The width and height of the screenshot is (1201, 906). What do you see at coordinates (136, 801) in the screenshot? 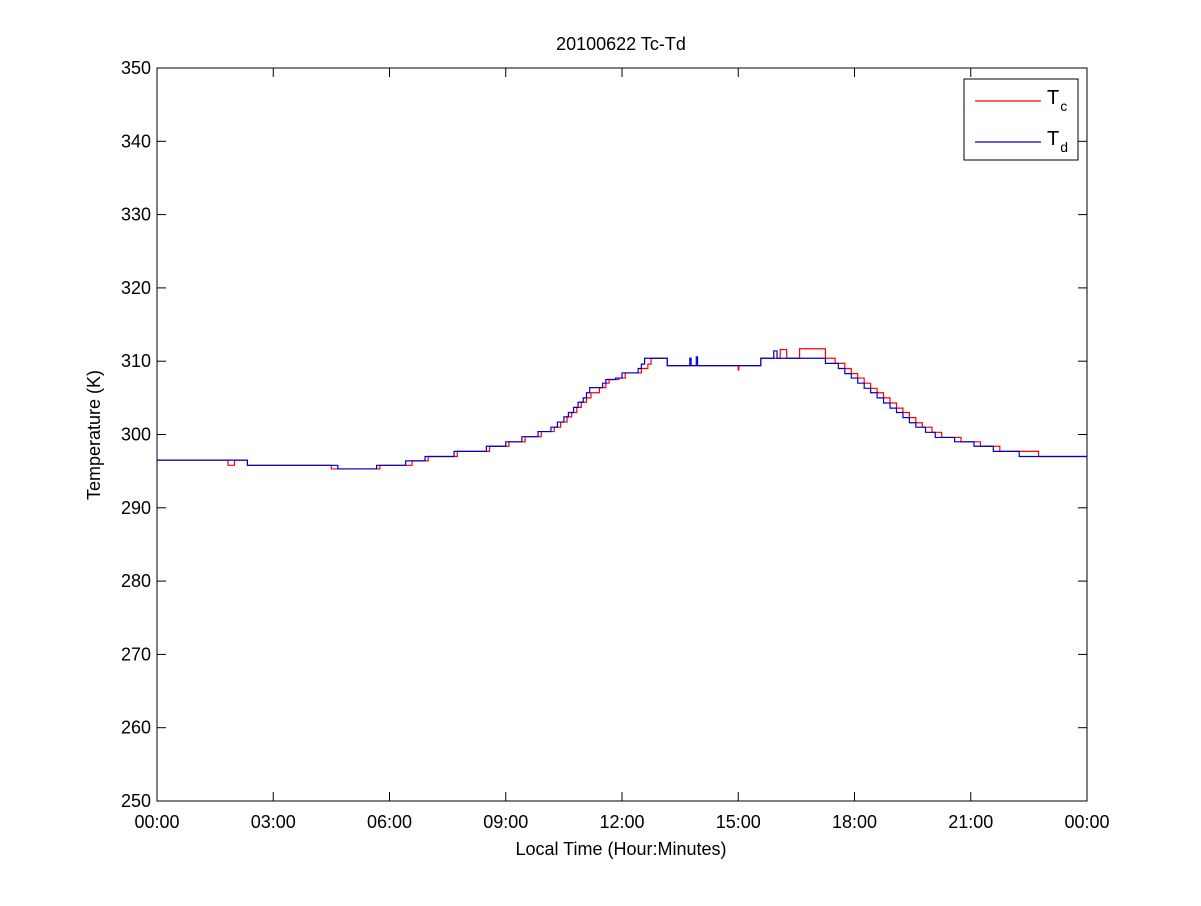
I see `y-tick-label: 250` at bounding box center [136, 801].